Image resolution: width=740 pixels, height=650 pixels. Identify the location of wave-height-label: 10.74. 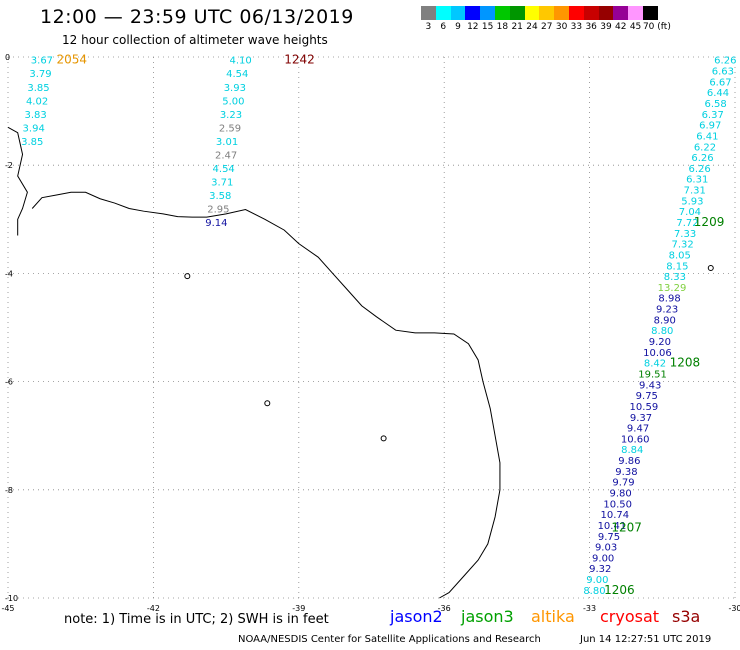
(614, 515).